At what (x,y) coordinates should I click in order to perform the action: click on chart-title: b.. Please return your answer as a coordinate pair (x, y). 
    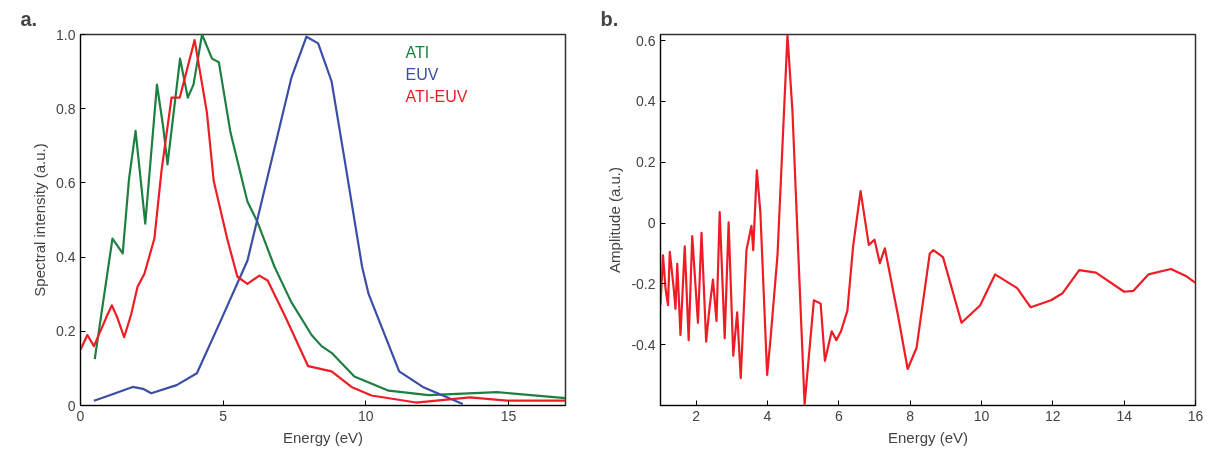
    Looking at the image, I should click on (609, 18).